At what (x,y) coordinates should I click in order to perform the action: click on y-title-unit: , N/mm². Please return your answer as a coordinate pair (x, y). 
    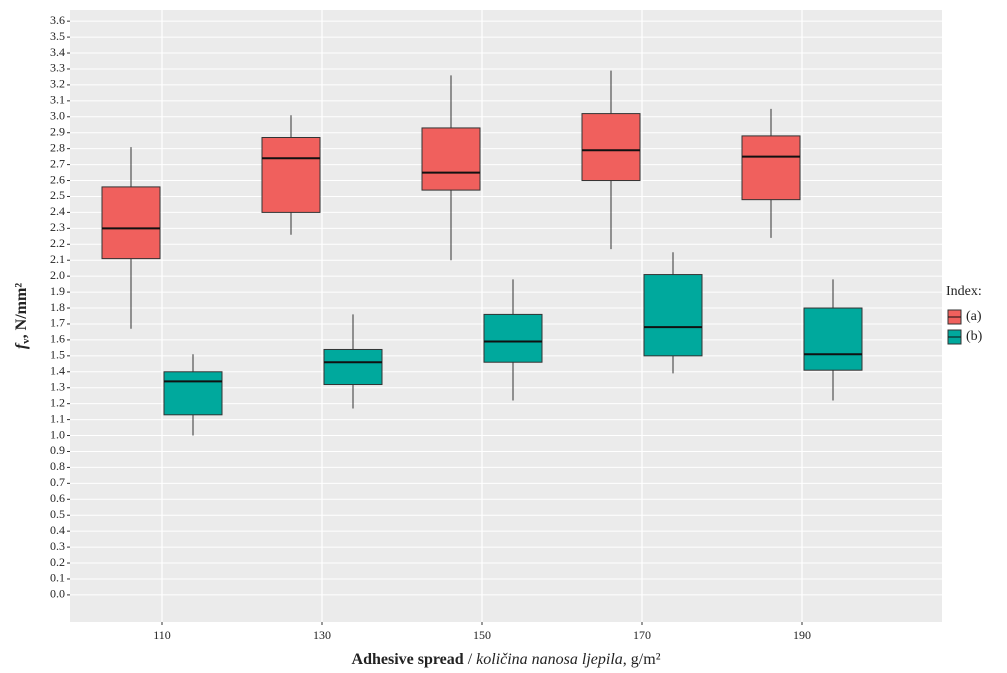
    Looking at the image, I should click on (21, 311).